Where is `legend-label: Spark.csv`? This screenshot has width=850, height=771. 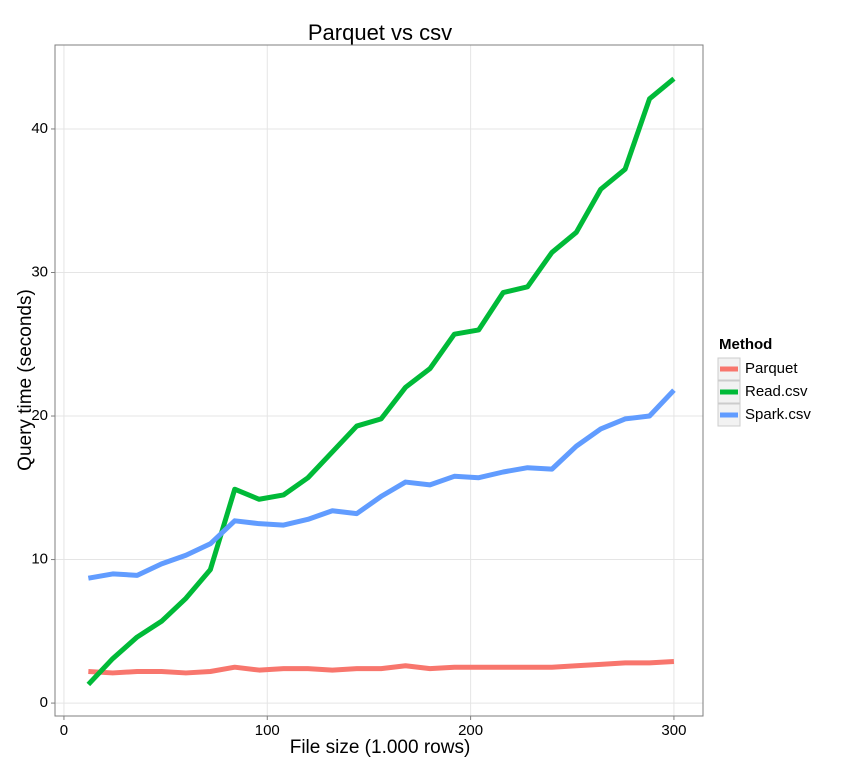
legend-label: Spark.csv is located at coordinates (778, 414).